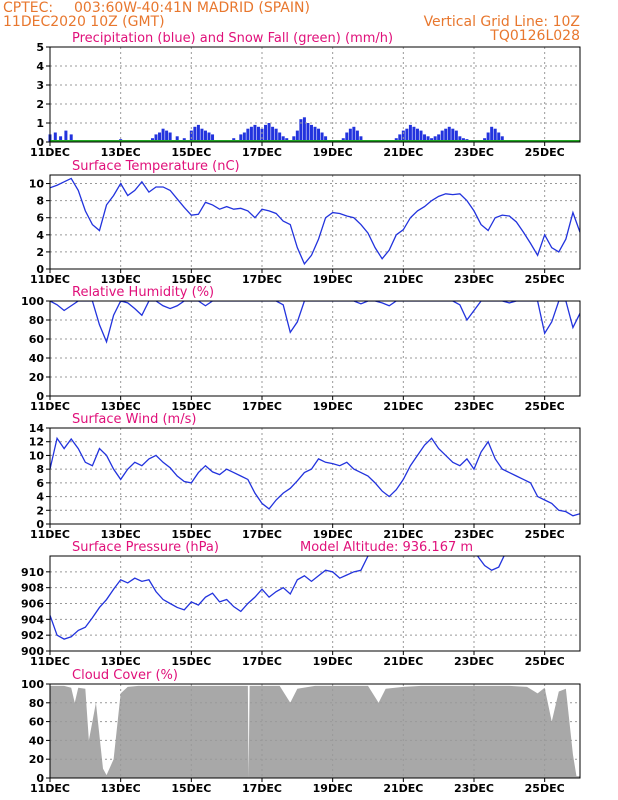  What do you see at coordinates (134, 419) in the screenshot?
I see `panel-title: Surface Wind (m/s)` at bounding box center [134, 419].